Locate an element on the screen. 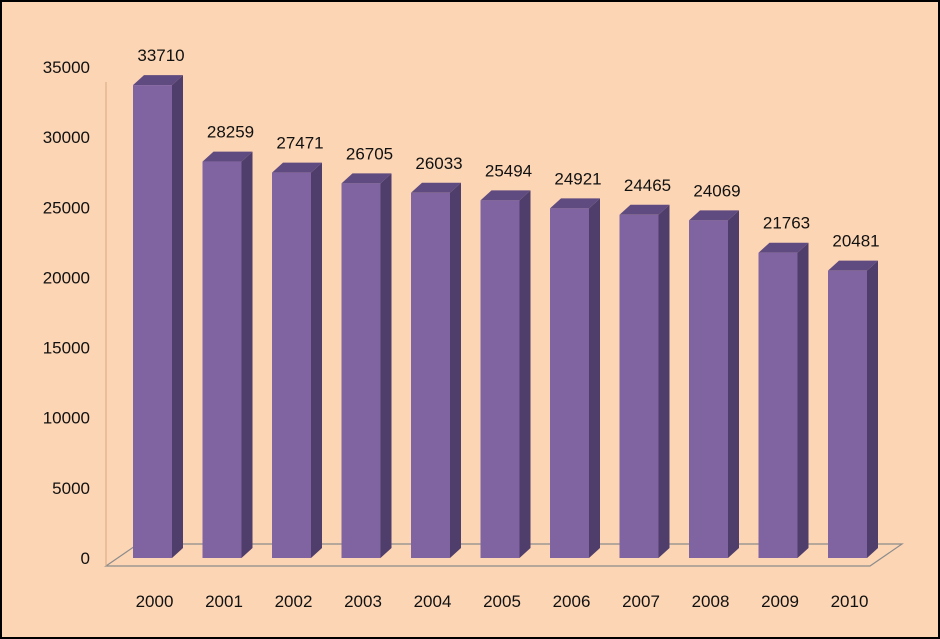 This screenshot has width=940, height=639. x-tick-label: 2005 is located at coordinates (502, 601).